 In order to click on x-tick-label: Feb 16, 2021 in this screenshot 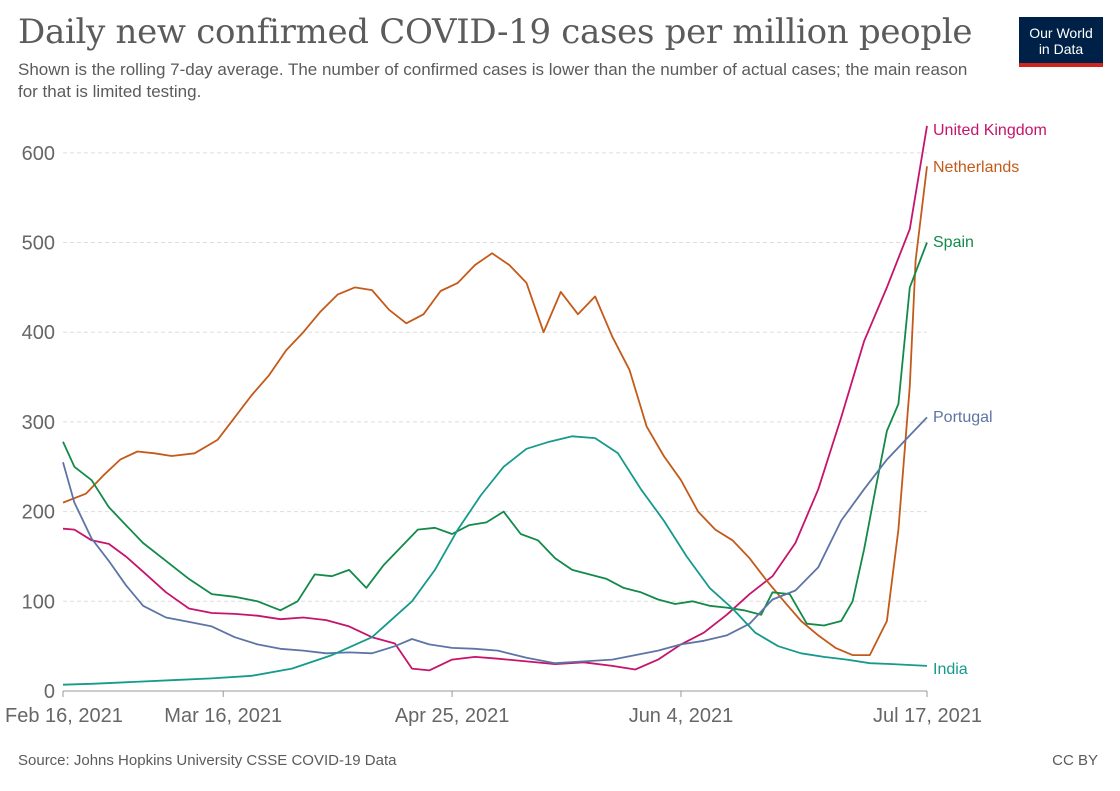, I will do `click(64, 716)`.